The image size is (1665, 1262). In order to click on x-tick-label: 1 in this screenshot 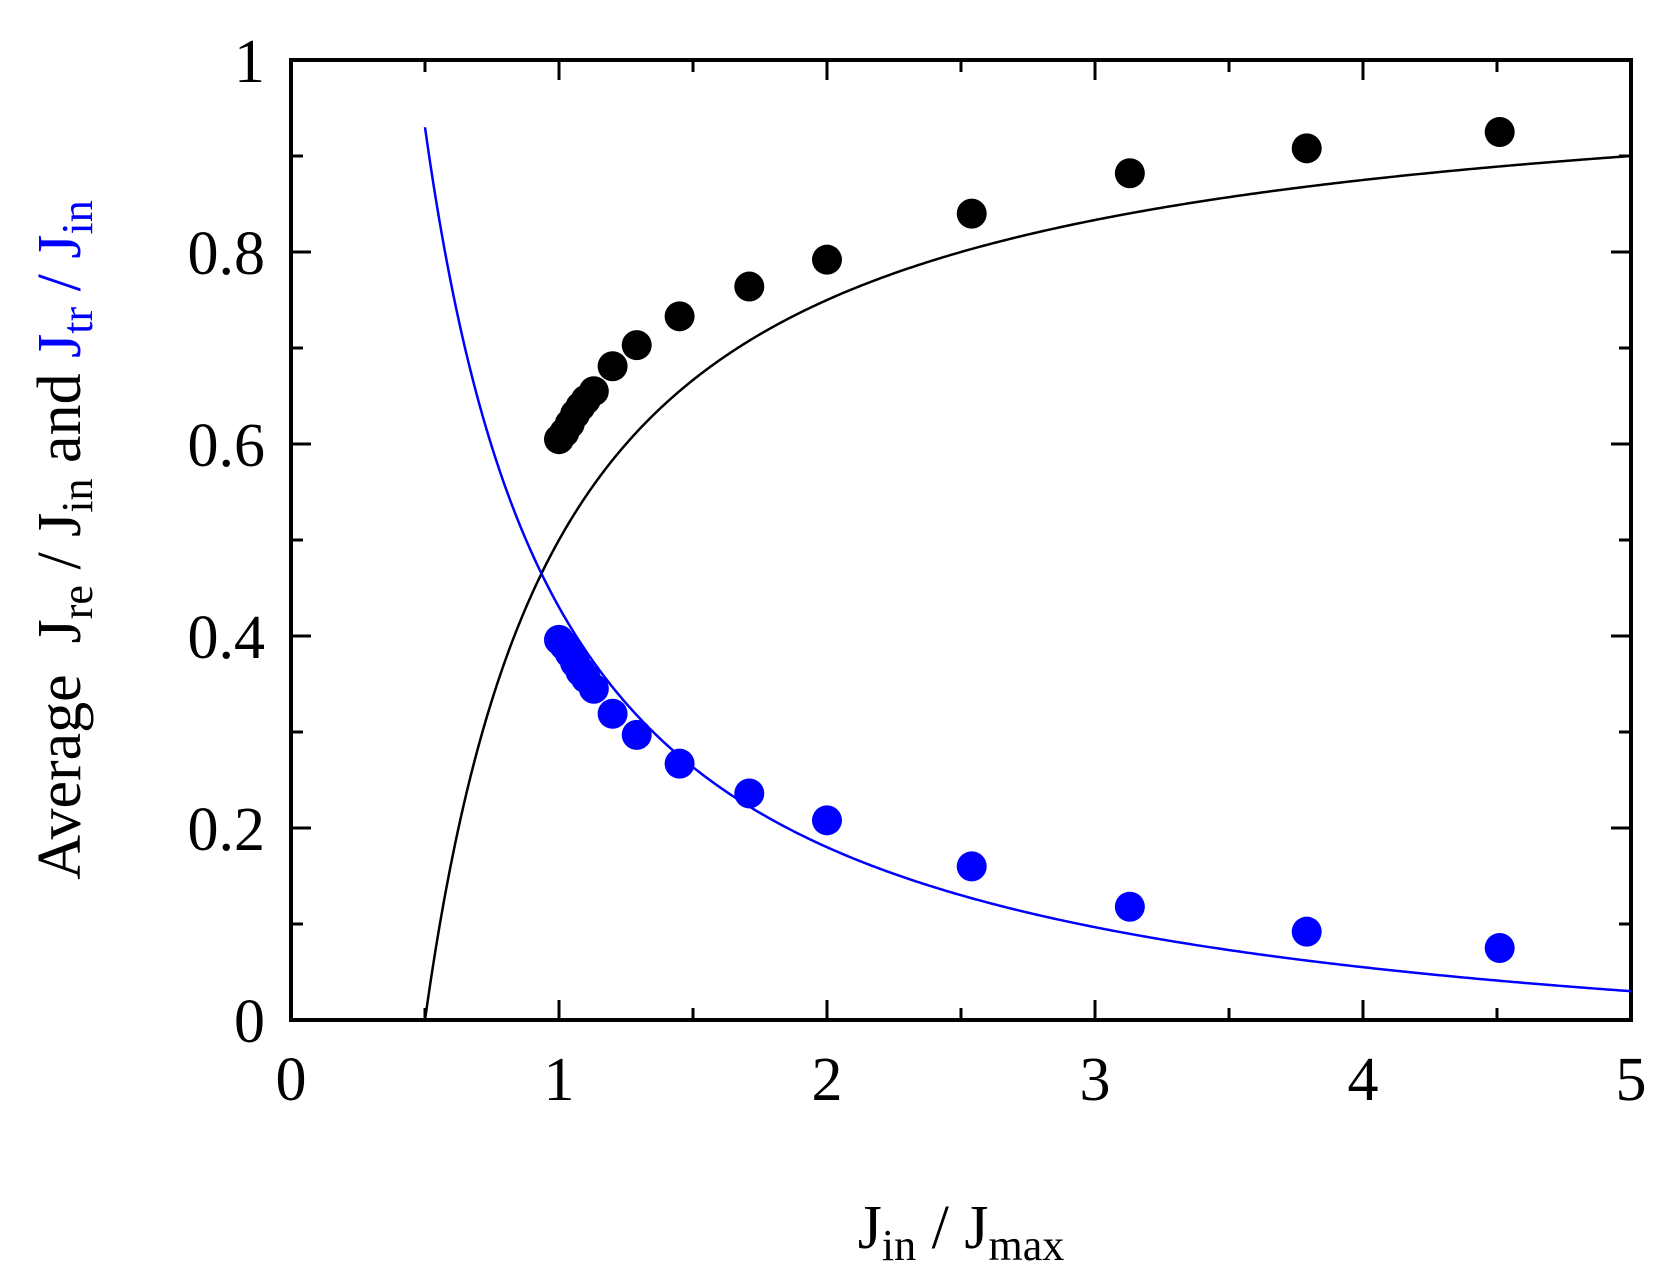, I will do `click(559, 1080)`.